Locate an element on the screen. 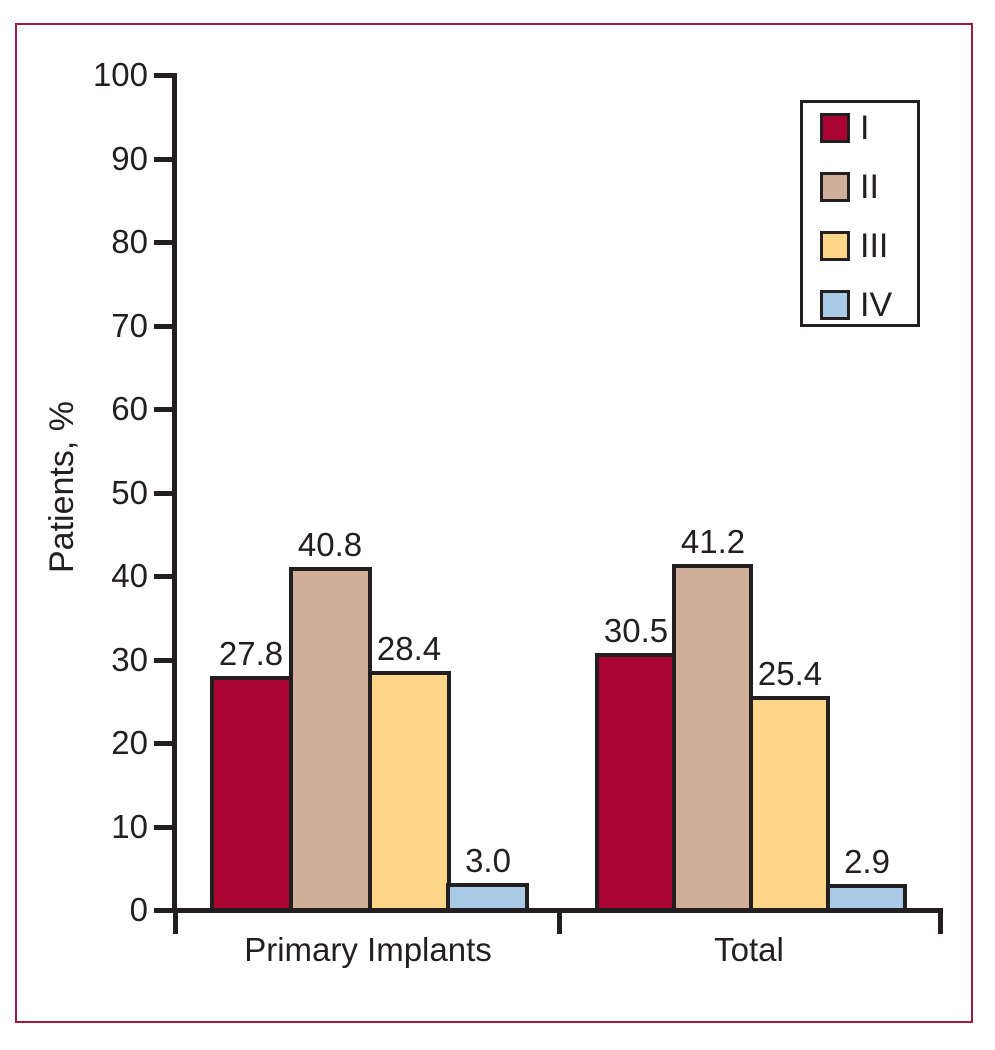  bar-iii-total is located at coordinates (789, 804).